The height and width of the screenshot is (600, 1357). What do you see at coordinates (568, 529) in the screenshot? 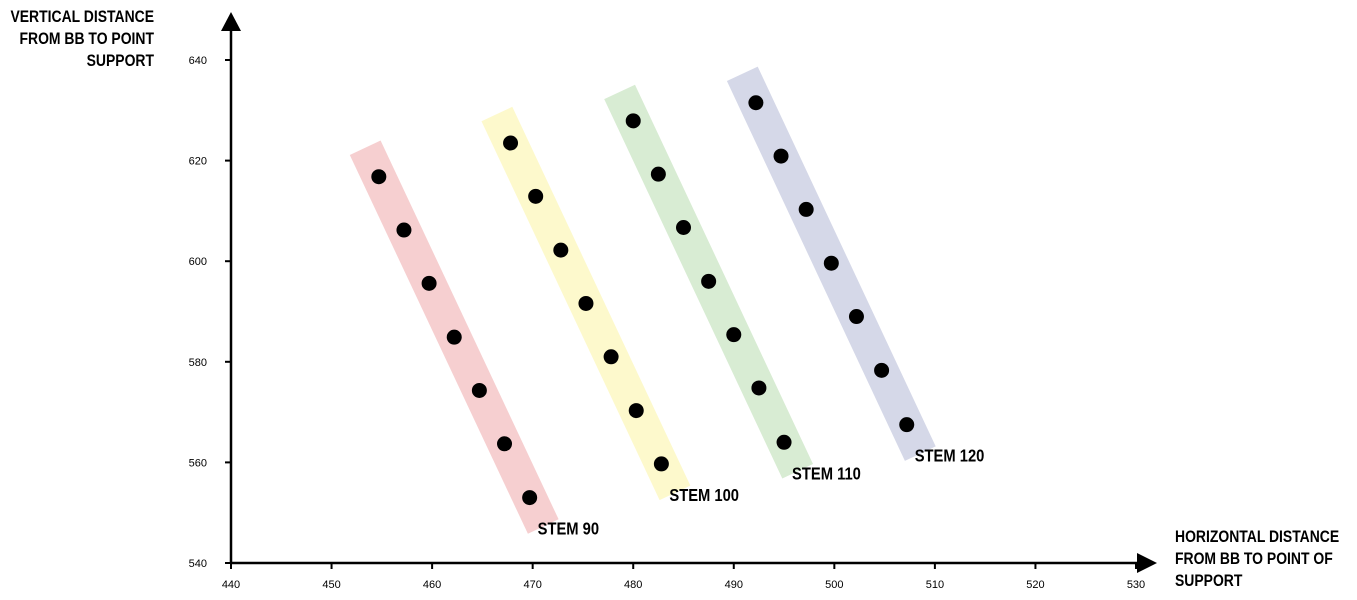
I see `series-label: STEM 90` at bounding box center [568, 529].